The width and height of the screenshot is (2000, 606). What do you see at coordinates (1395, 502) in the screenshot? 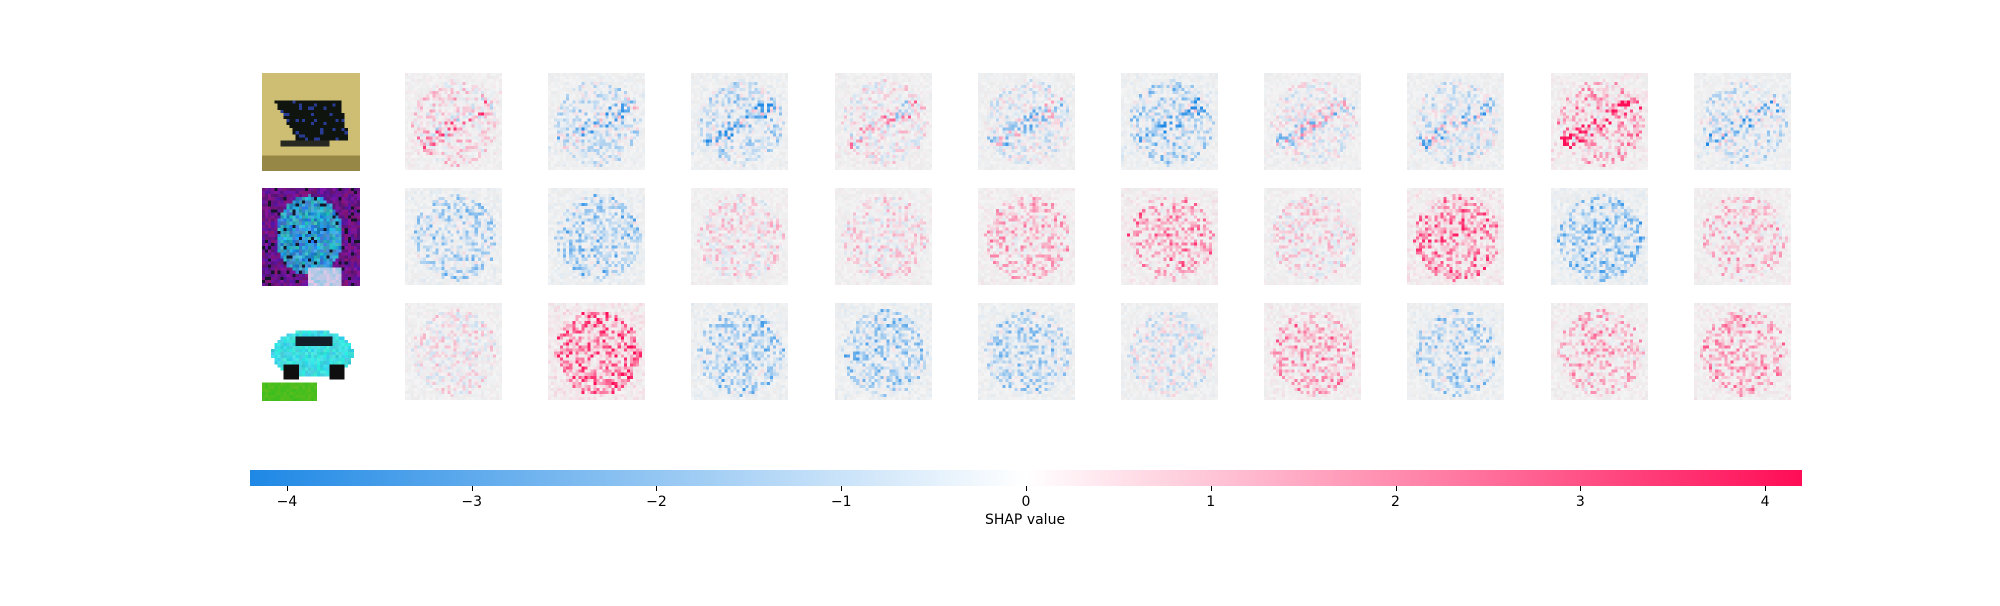
I see `colorbar-tick-label: 2` at bounding box center [1395, 502].